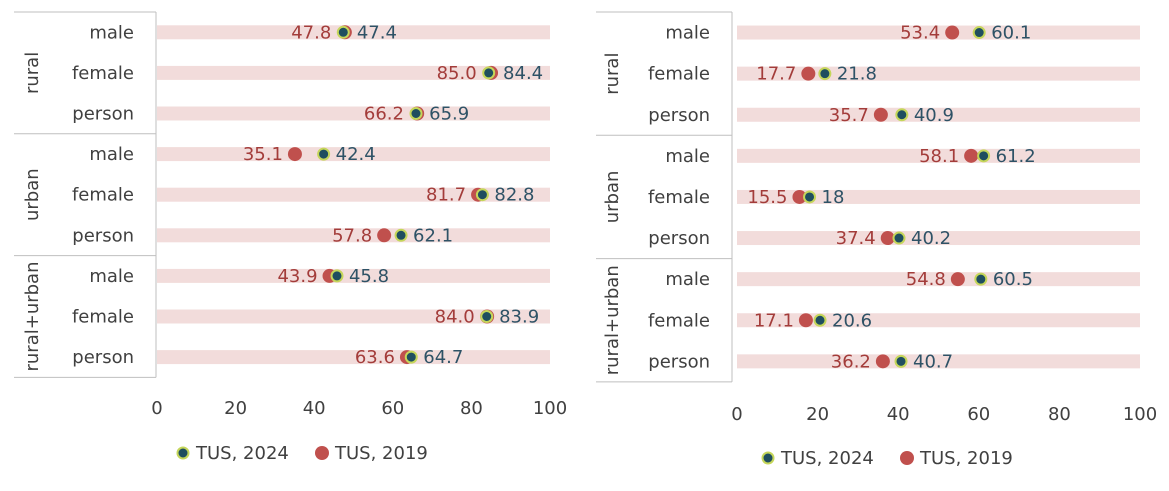 The image size is (1169, 491). I want to click on data-label-tus-2019: 17.1, so click(774, 320).